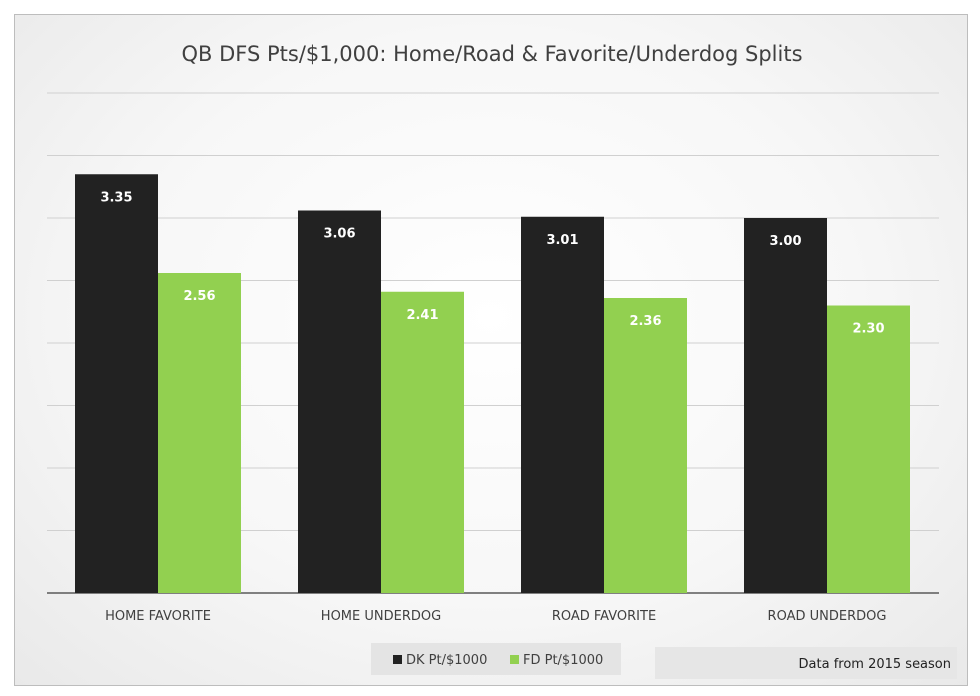  I want to click on legend-box, so click(496, 659).